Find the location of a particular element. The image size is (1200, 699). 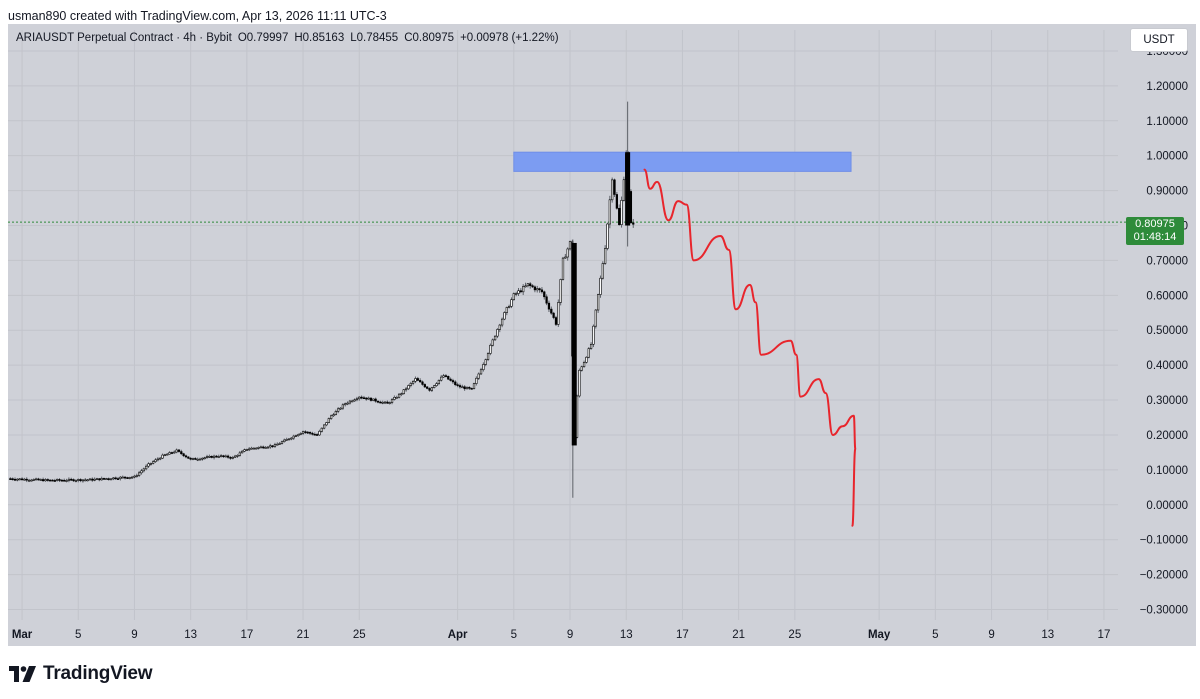

low-value: L0.78455 is located at coordinates (374, 38).